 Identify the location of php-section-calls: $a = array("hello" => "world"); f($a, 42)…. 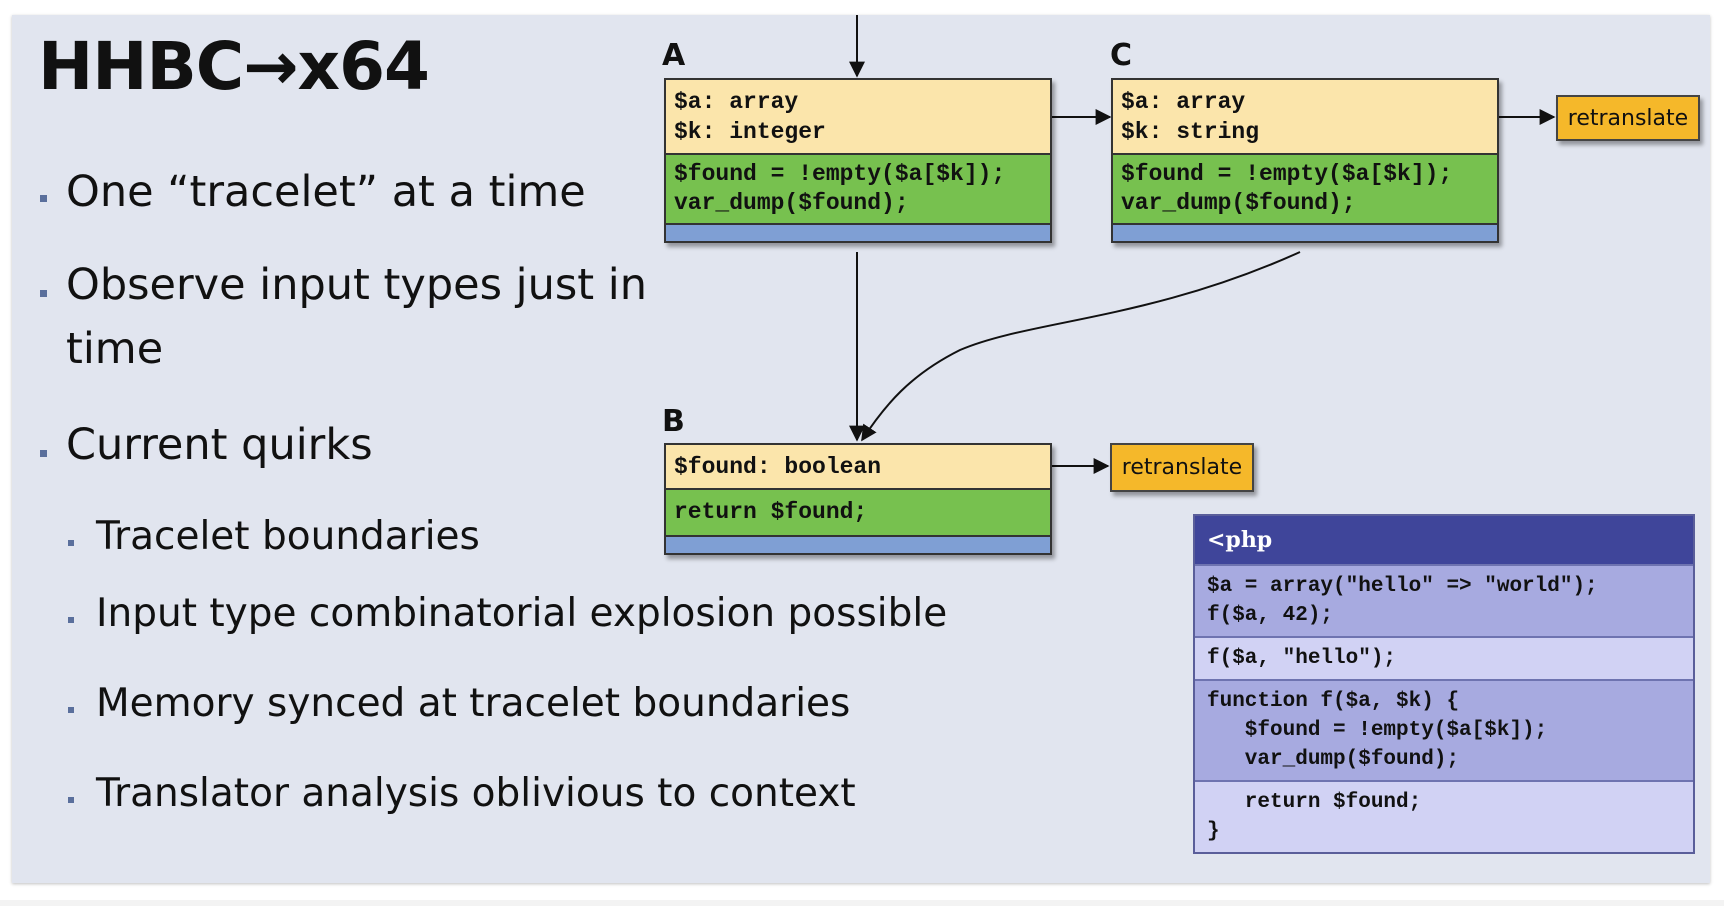
(1444, 600).